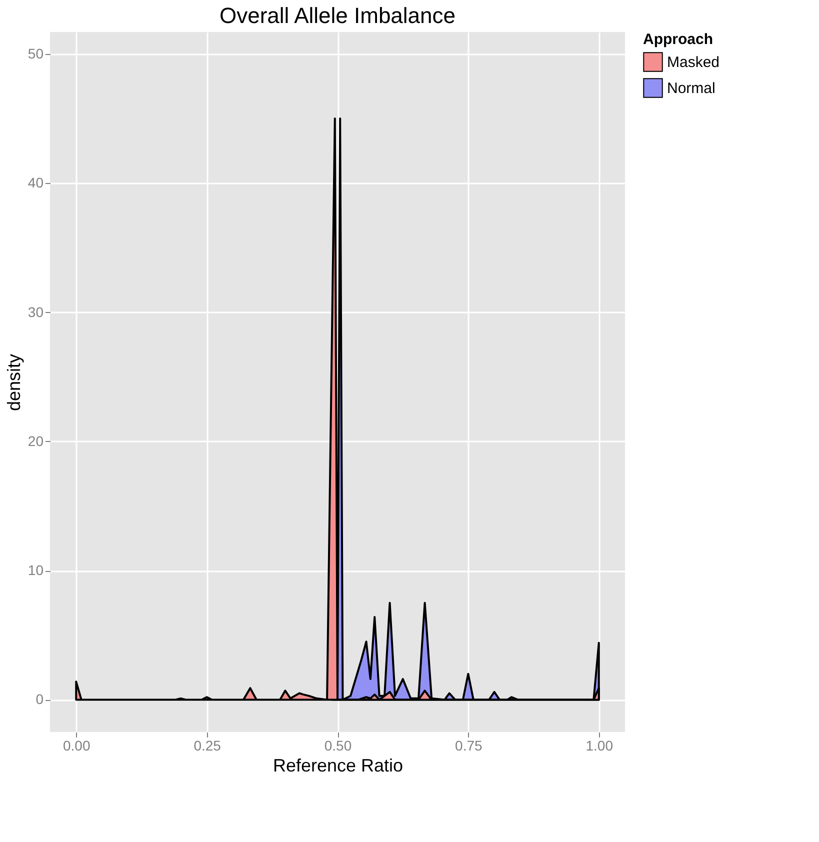  What do you see at coordinates (36, 53) in the screenshot?
I see `y-tick-label: 50` at bounding box center [36, 53].